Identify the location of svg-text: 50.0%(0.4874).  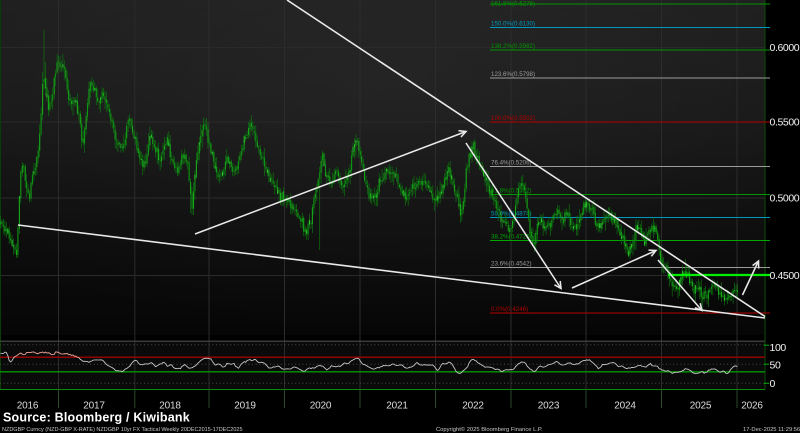
(511, 214).